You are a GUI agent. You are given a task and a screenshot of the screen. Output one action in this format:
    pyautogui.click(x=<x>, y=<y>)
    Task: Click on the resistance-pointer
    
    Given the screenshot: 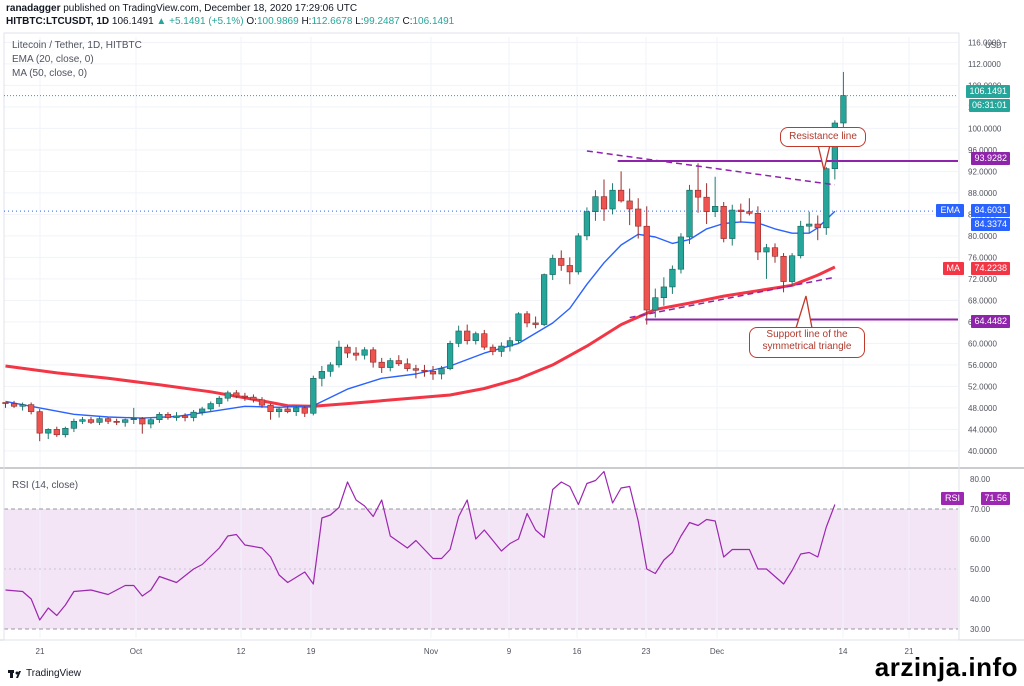 What is the action you would take?
    pyautogui.click(x=824, y=157)
    